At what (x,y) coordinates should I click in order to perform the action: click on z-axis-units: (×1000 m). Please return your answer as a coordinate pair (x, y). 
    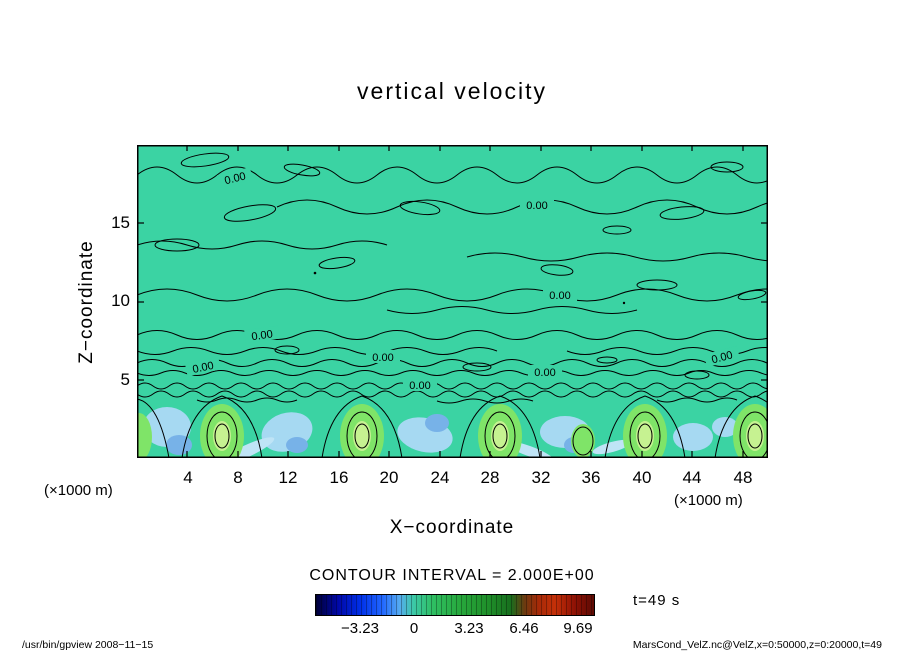
    Looking at the image, I should click on (78, 490).